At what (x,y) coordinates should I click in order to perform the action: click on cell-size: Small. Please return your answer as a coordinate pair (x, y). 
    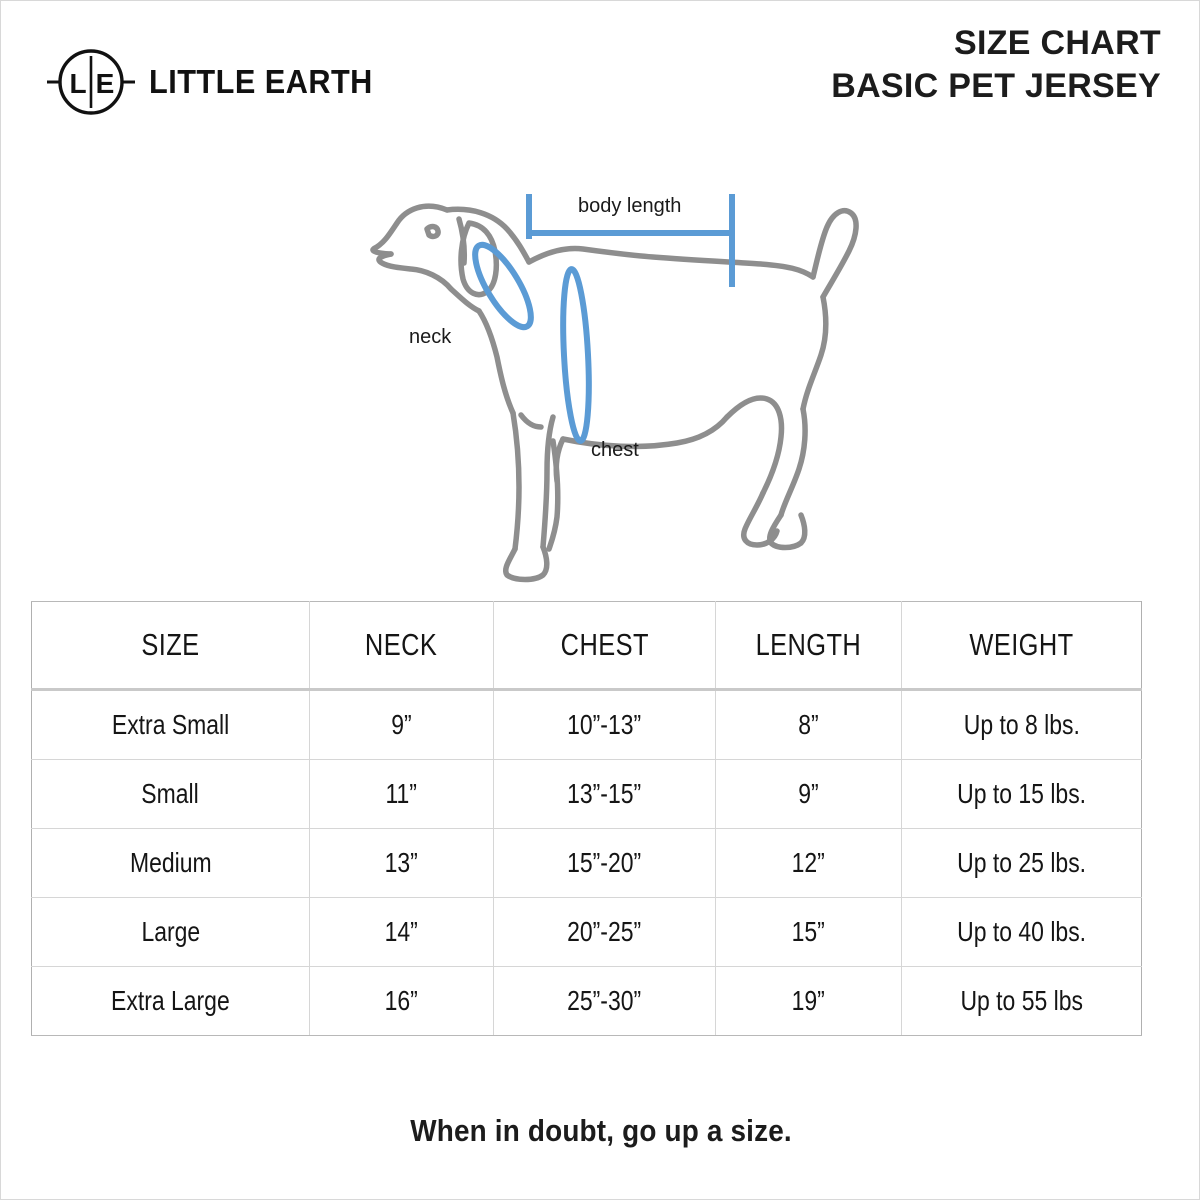
    Looking at the image, I should click on (170, 794).